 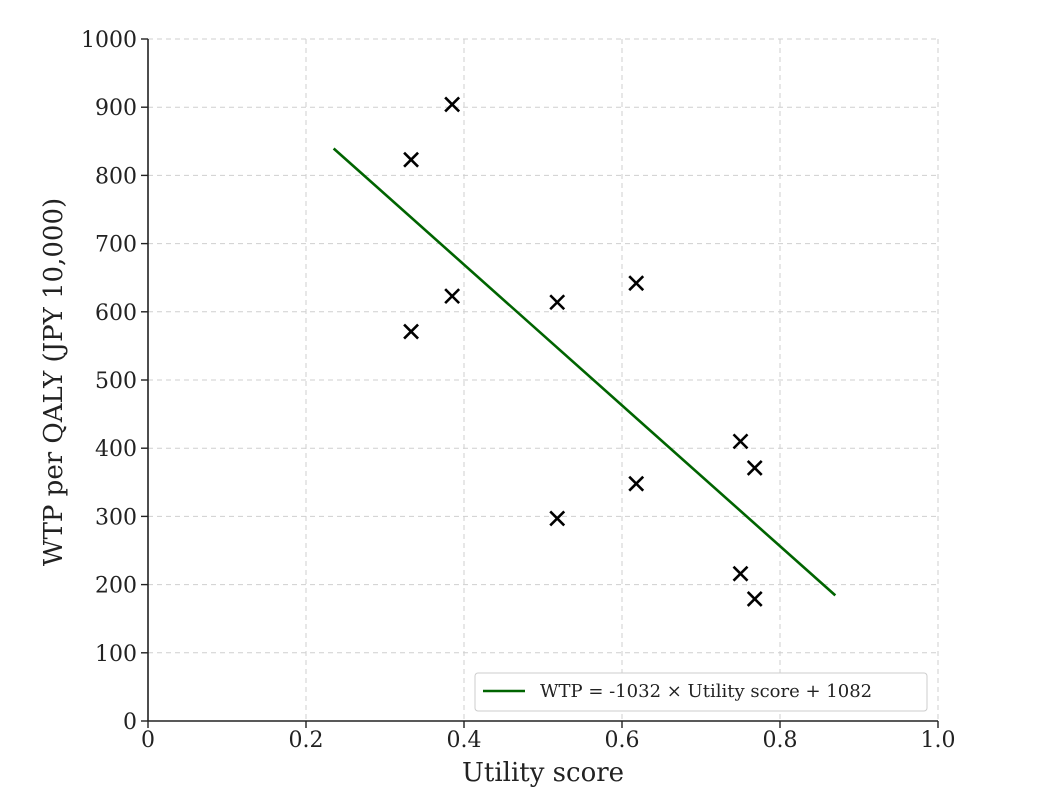 What do you see at coordinates (116, 586) in the screenshot?
I see `y-tick-label: 200` at bounding box center [116, 586].